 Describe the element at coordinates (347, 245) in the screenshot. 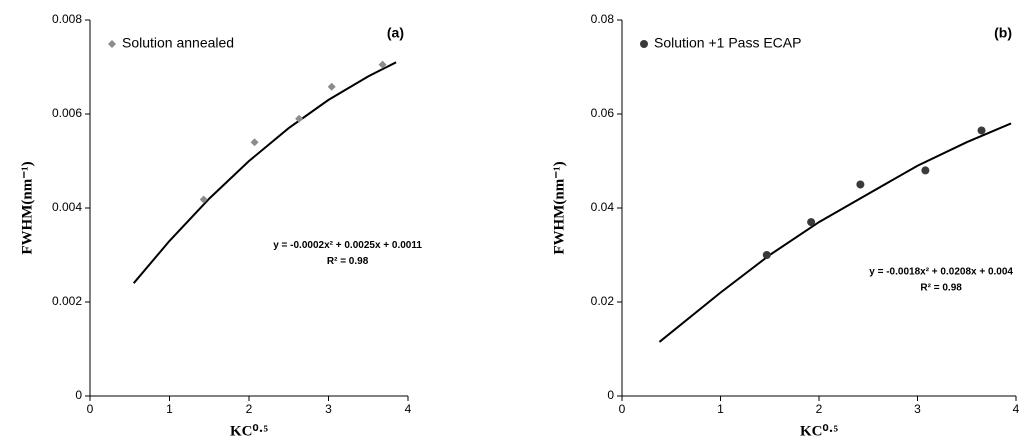

I see `annotation: y = -0.0002x² + 0.0025x + 0.0011` at that location.